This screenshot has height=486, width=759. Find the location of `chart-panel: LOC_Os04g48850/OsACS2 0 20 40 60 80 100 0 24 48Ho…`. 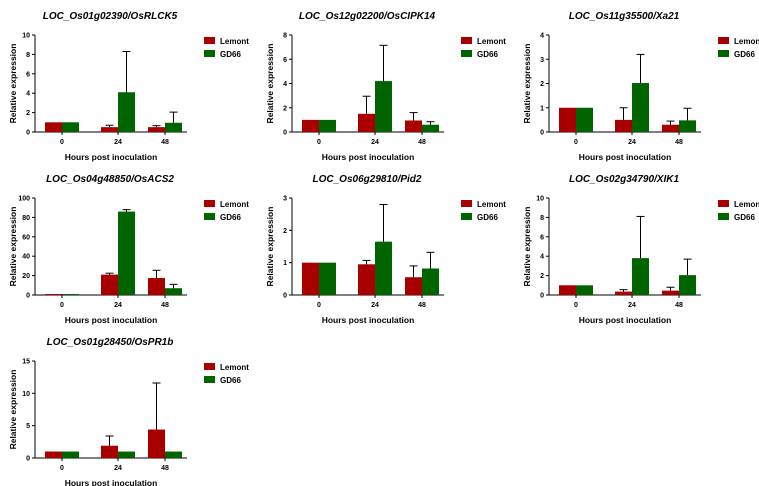

chart-panel: LOC_Os04g48850/OsACS2 0 20 40 60 80 100 0 24 48Ho… is located at coordinates (128, 249).